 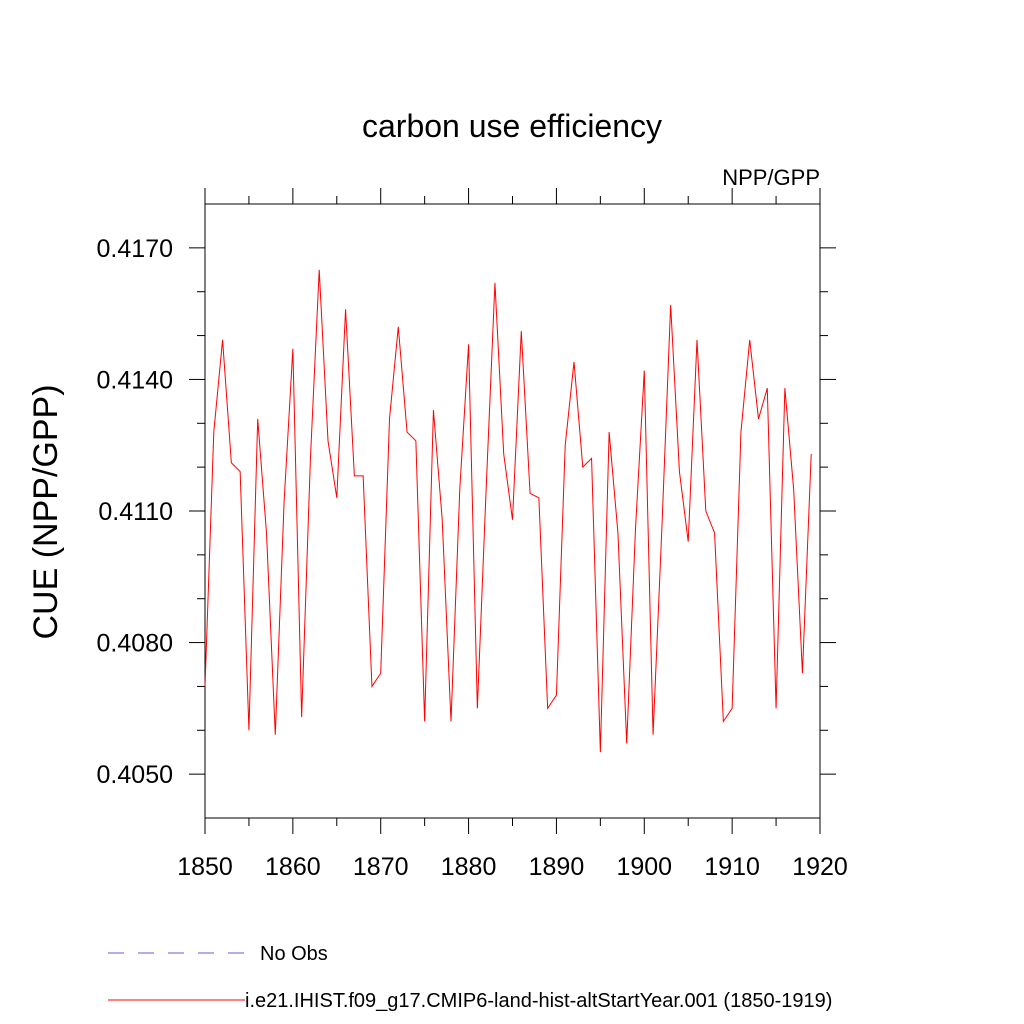 What do you see at coordinates (557, 867) in the screenshot?
I see `x-tick-label: 1890` at bounding box center [557, 867].